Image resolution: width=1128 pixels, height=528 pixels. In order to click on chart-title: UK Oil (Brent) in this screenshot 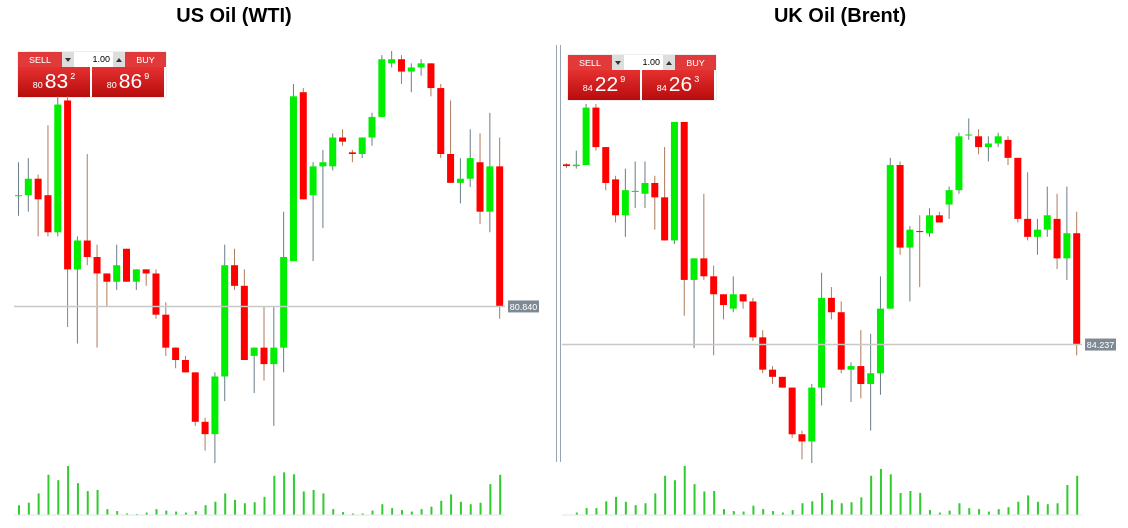, I will do `click(840, 15)`.